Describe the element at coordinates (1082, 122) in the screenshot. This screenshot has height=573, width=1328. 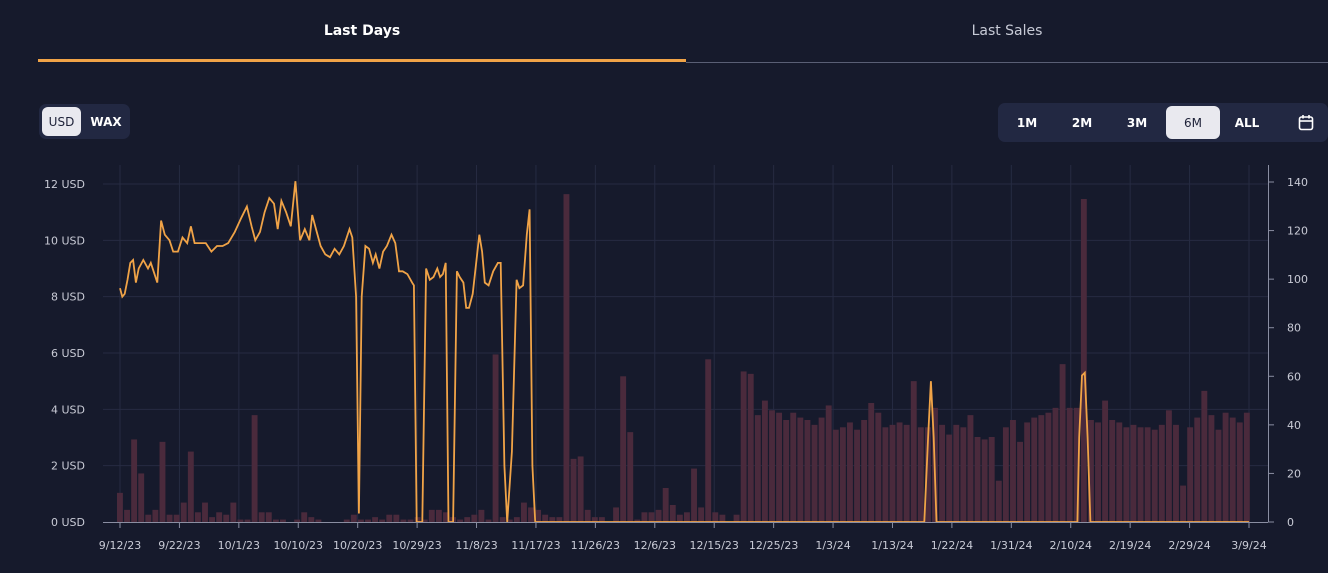
I see `range-2m-button: 2M` at that location.